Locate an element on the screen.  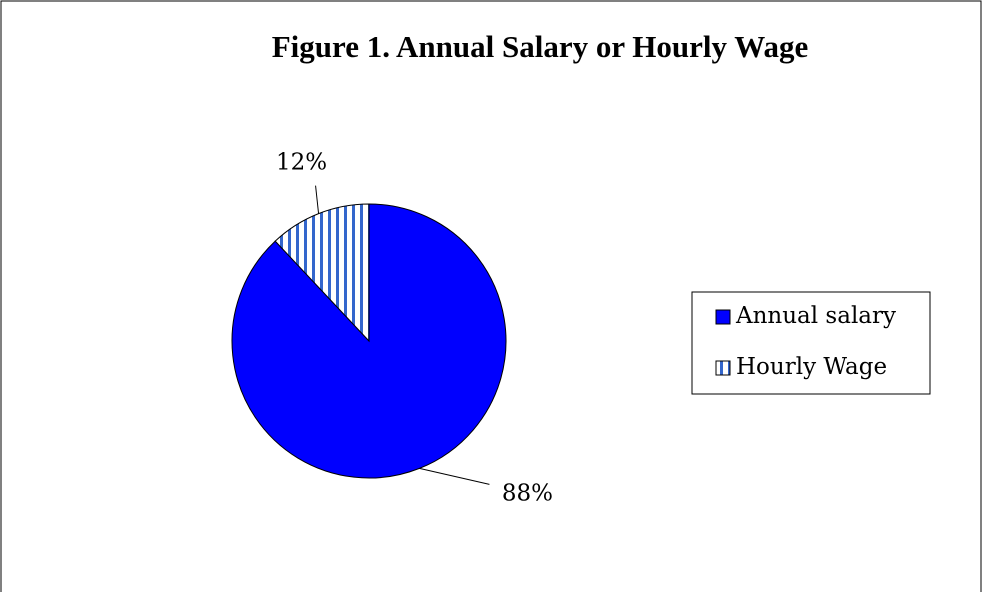
legend-label: Annual salary is located at coordinates (815, 316).